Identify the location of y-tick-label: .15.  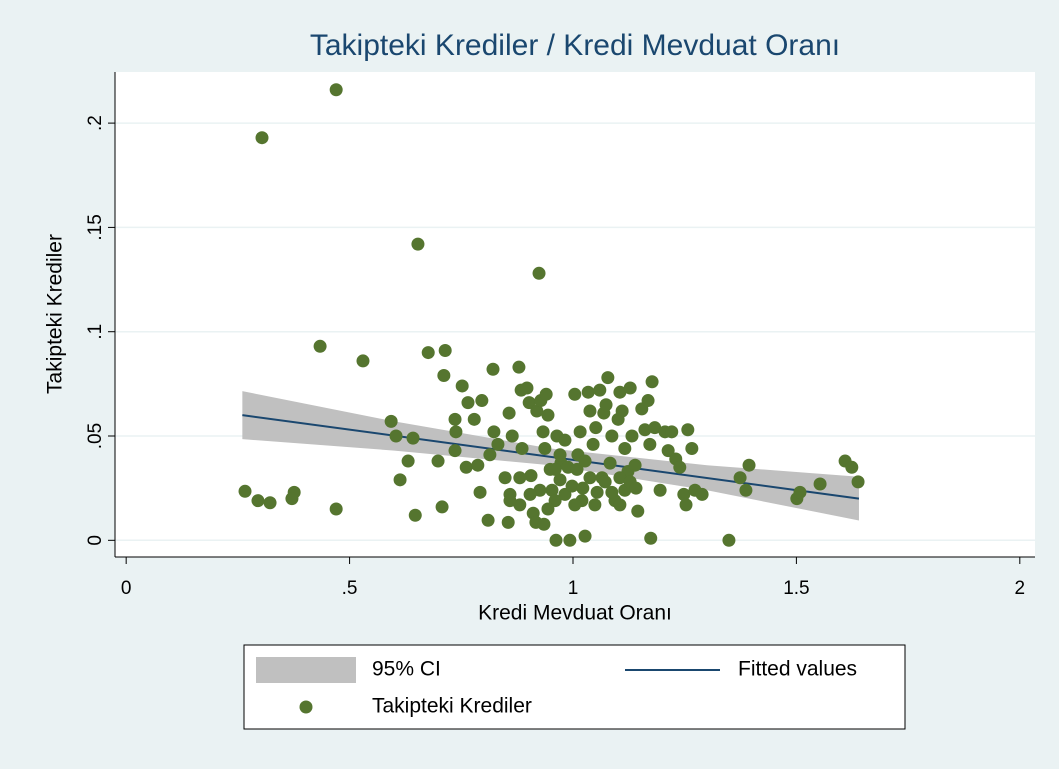
(95, 227).